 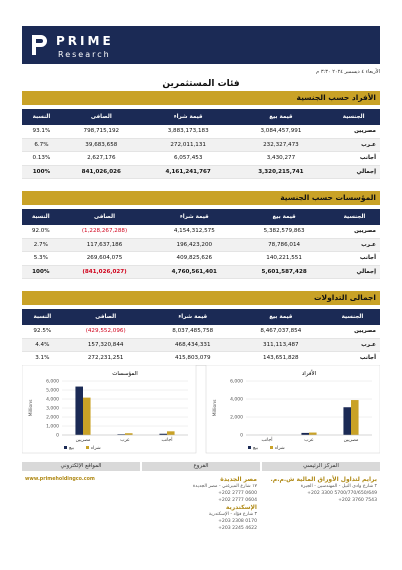 What do you see at coordinates (57, 436) in the screenshot?
I see `y-tick-label: 0` at bounding box center [57, 436].